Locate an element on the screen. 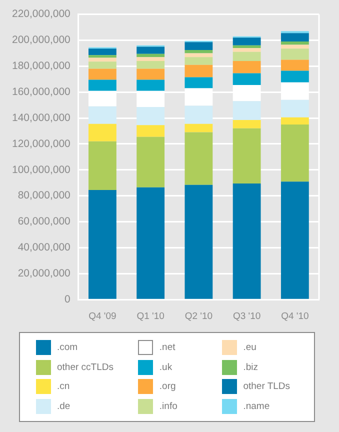  y-tick-label: 160,000,000 is located at coordinates (41, 92).